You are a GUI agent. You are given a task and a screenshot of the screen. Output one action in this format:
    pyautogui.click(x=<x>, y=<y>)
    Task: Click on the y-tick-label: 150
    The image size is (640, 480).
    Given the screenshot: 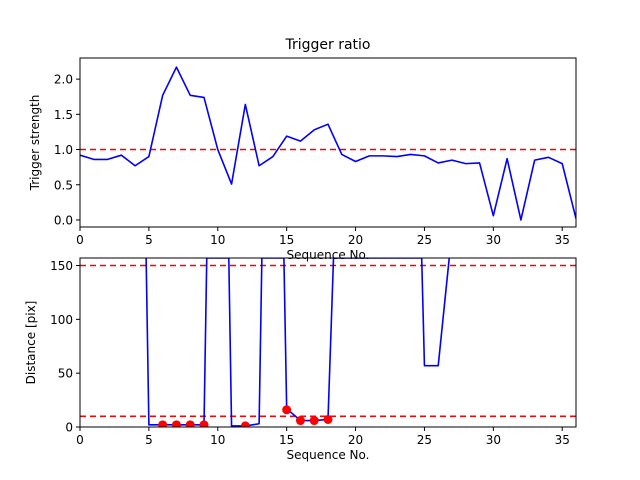 What is the action you would take?
    pyautogui.click(x=61, y=266)
    